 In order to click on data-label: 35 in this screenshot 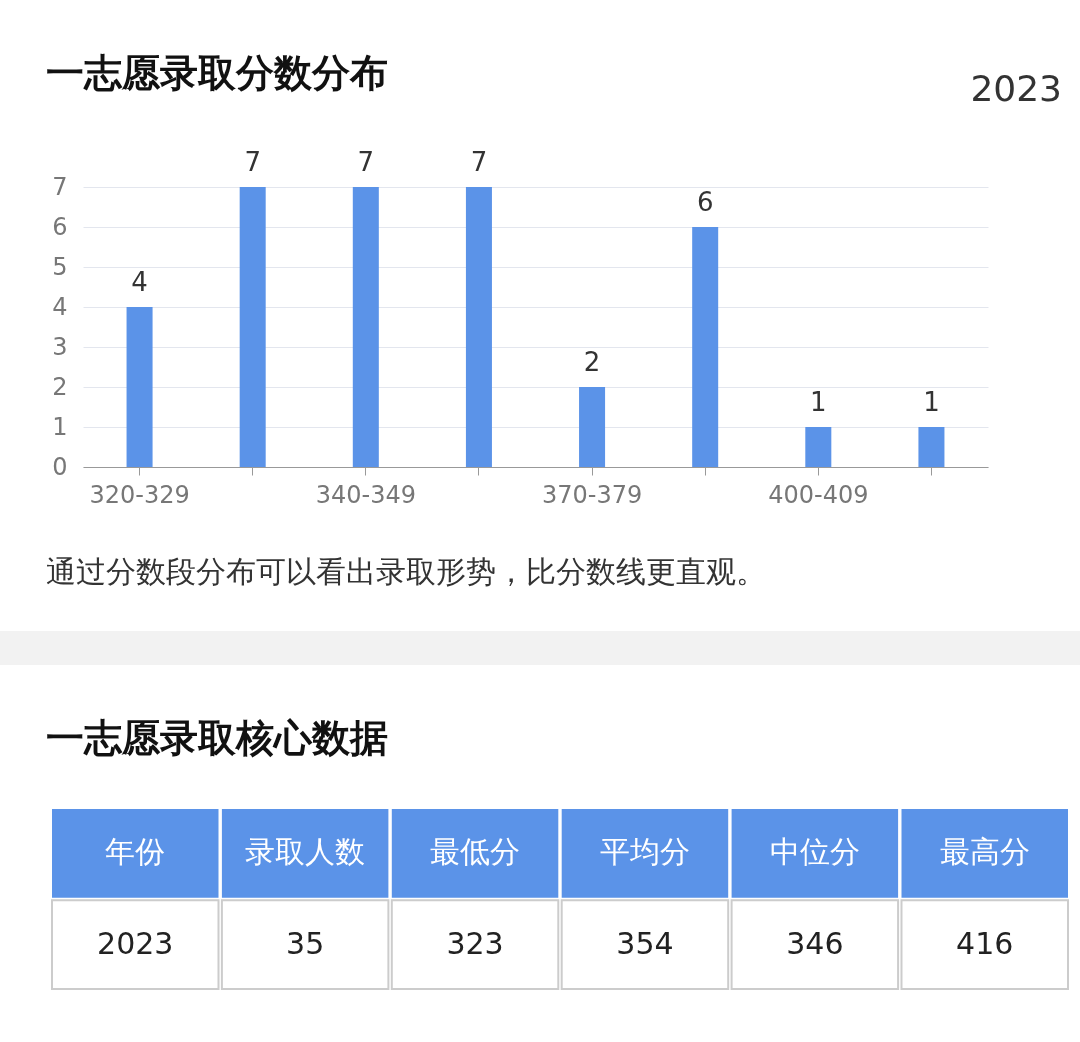, I will do `click(305, 943)`.